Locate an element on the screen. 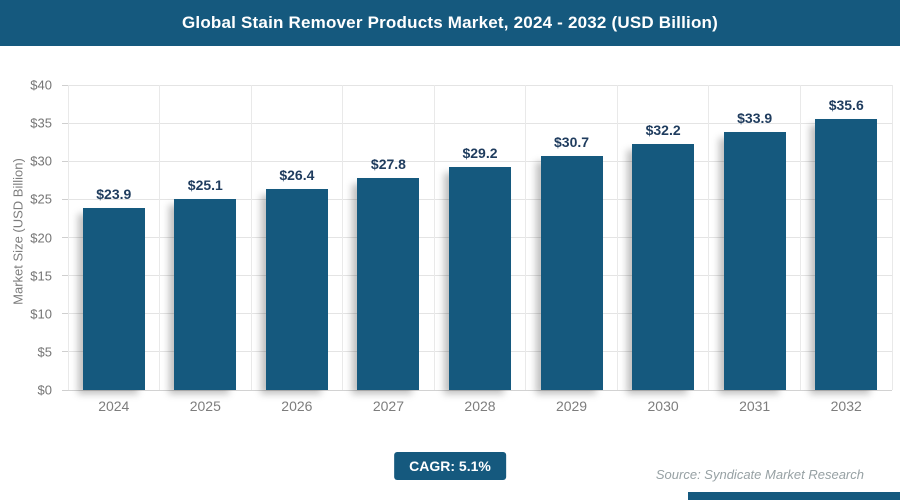 The width and height of the screenshot is (900, 500). y-axis-tick-labels: $0 $5 $10 $15 $20 $25 $30 $35 $40 is located at coordinates (30, 238).